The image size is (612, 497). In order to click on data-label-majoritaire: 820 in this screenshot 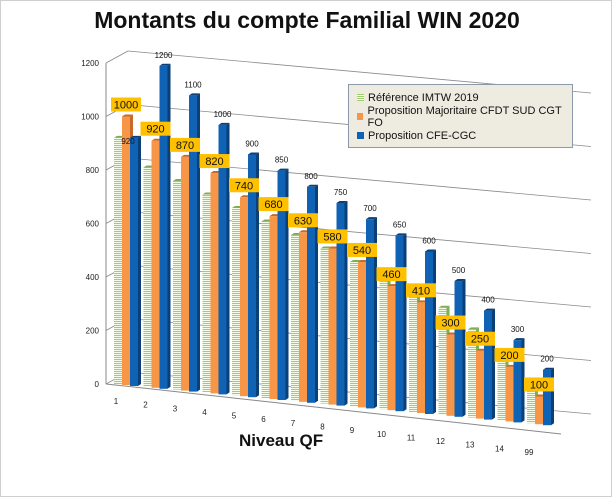, I will do `click(214, 162)`.